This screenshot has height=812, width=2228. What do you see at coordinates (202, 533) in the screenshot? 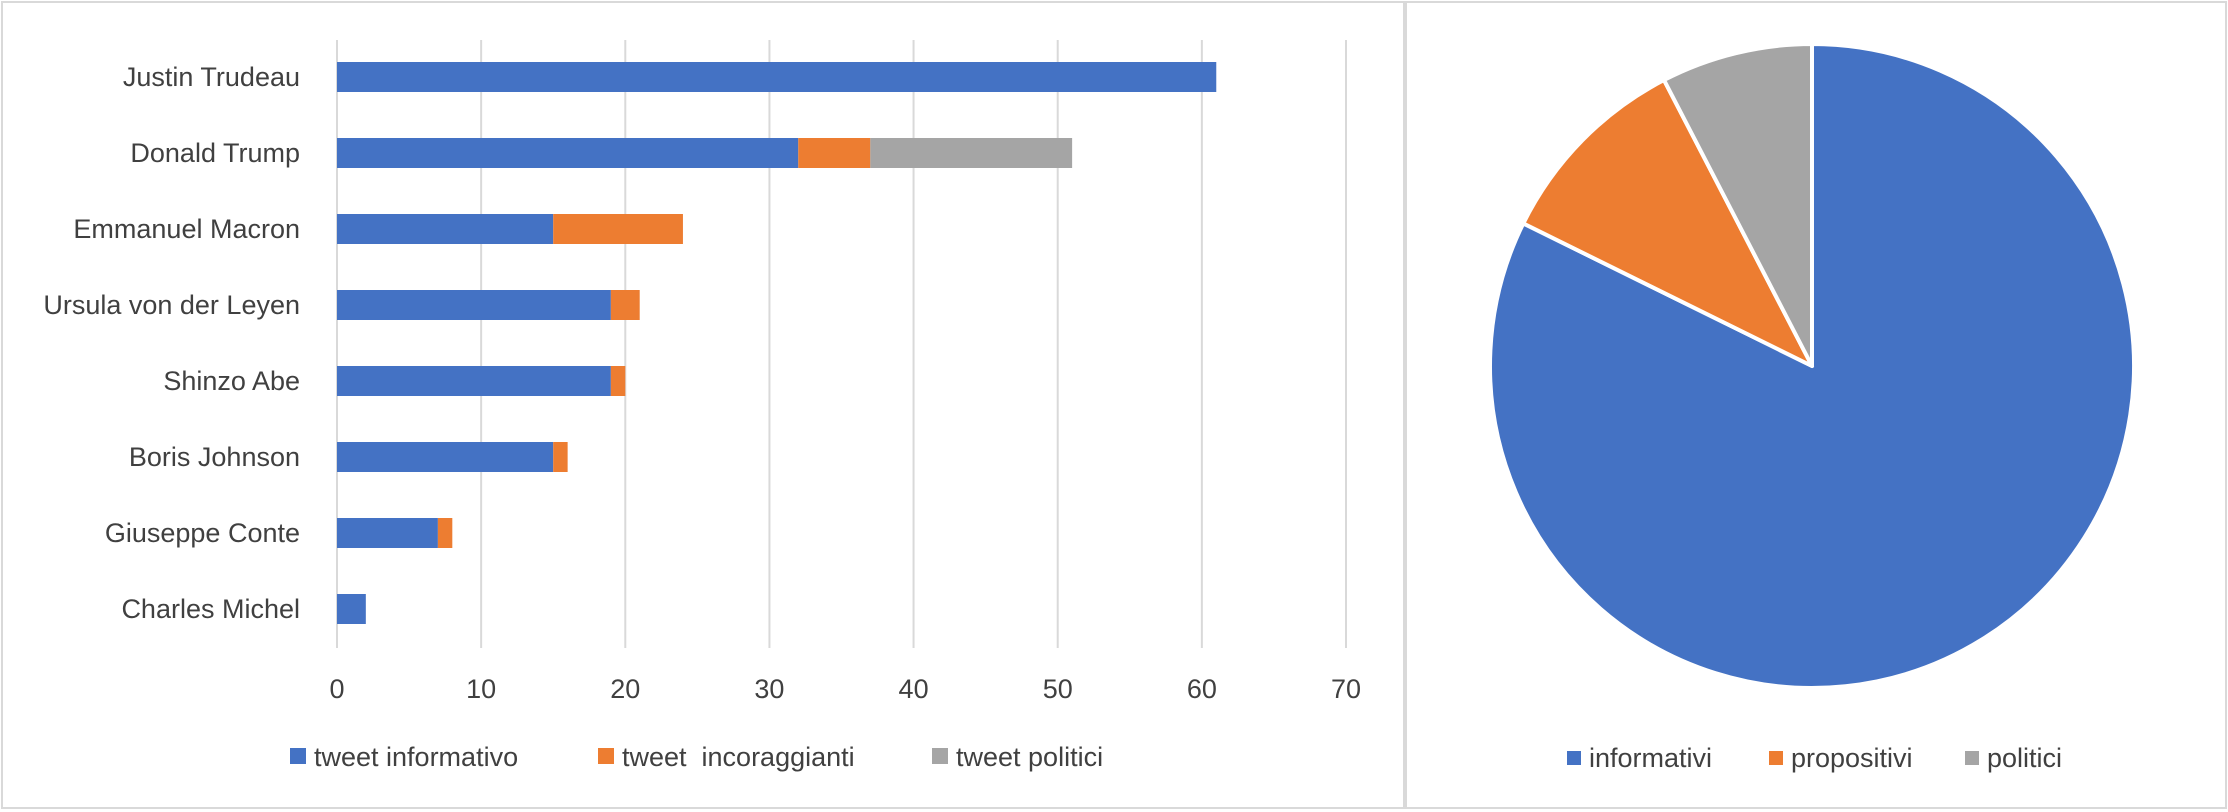
I see `category-label: Giuseppe Conte` at bounding box center [202, 533].